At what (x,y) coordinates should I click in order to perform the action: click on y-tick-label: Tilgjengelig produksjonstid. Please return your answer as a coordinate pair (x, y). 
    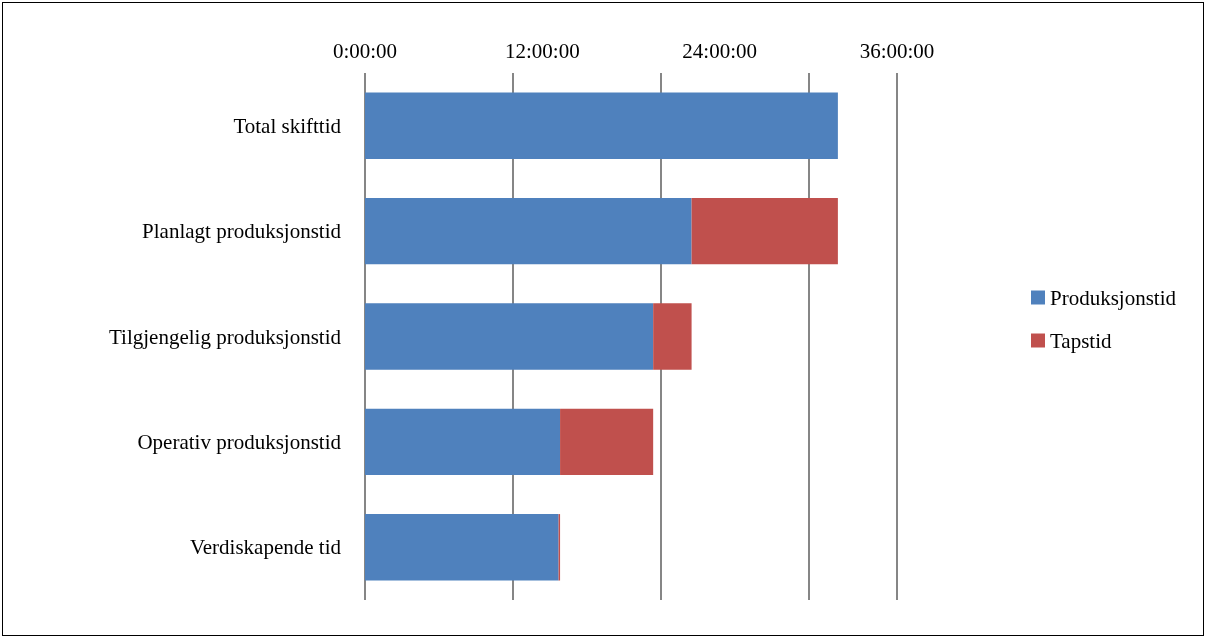
    Looking at the image, I should click on (225, 336).